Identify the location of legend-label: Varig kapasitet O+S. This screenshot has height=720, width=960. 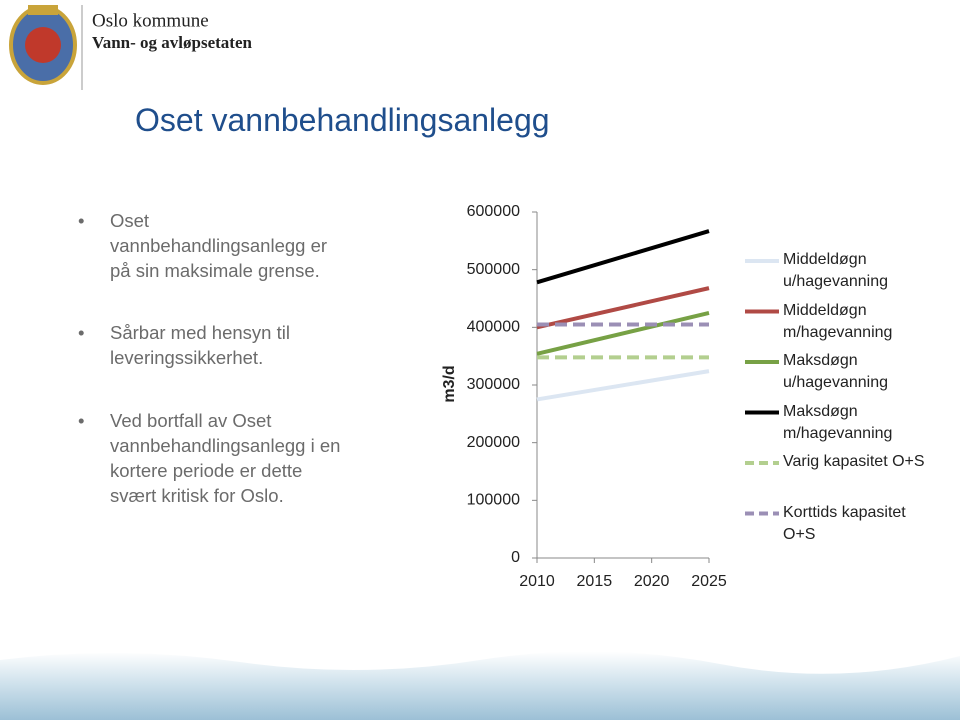
(854, 461).